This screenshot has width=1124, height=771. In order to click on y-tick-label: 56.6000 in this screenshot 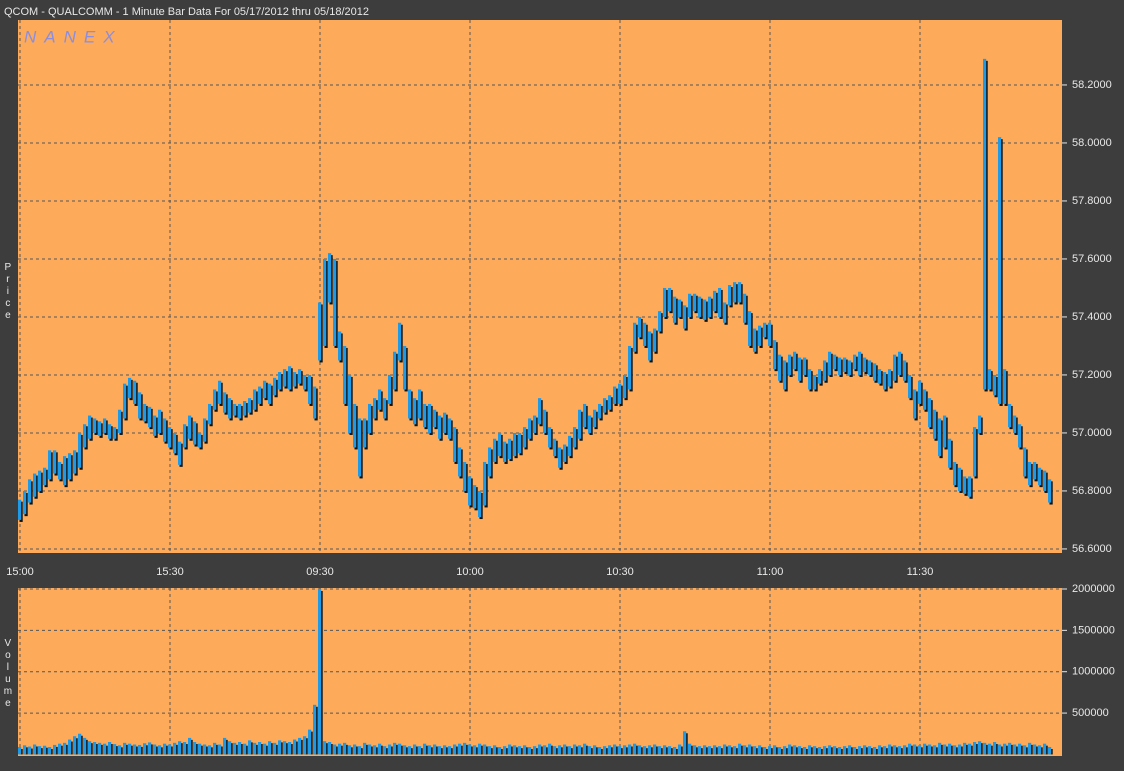, I will do `click(1092, 549)`.